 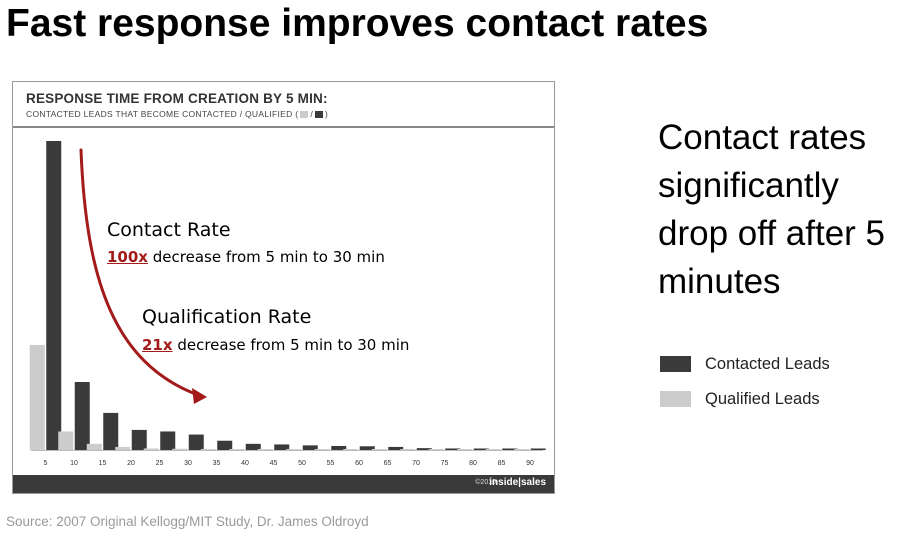 What do you see at coordinates (274, 463) in the screenshot?
I see `x-tick-label: 45` at bounding box center [274, 463].